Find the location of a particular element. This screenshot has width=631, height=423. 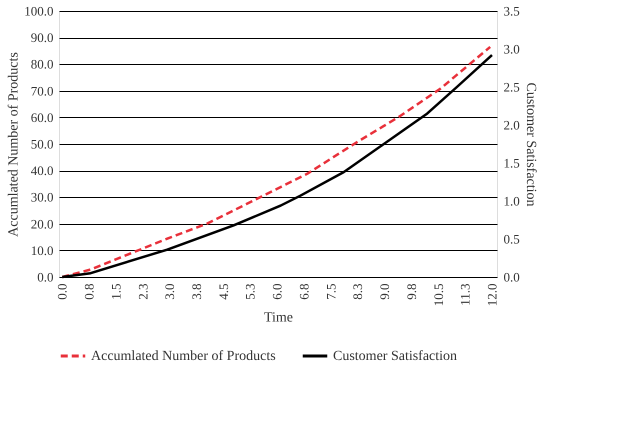

x-tick-label: 3.0 is located at coordinates (170, 292).